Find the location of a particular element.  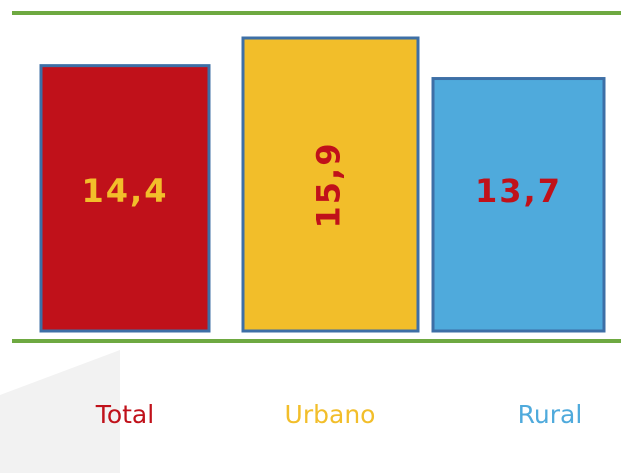

category-label: Rural is located at coordinates (550, 414).